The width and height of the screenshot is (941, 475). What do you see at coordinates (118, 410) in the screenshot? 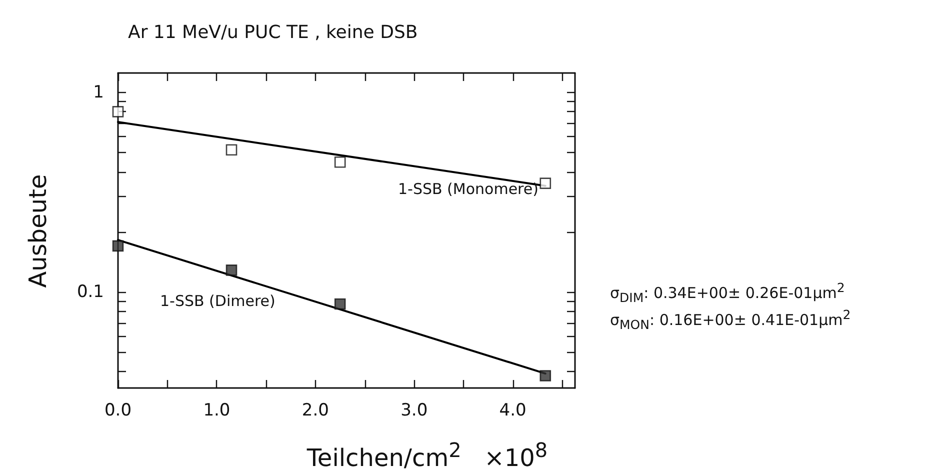
I see `x-tick-label: 0.0` at bounding box center [118, 410].